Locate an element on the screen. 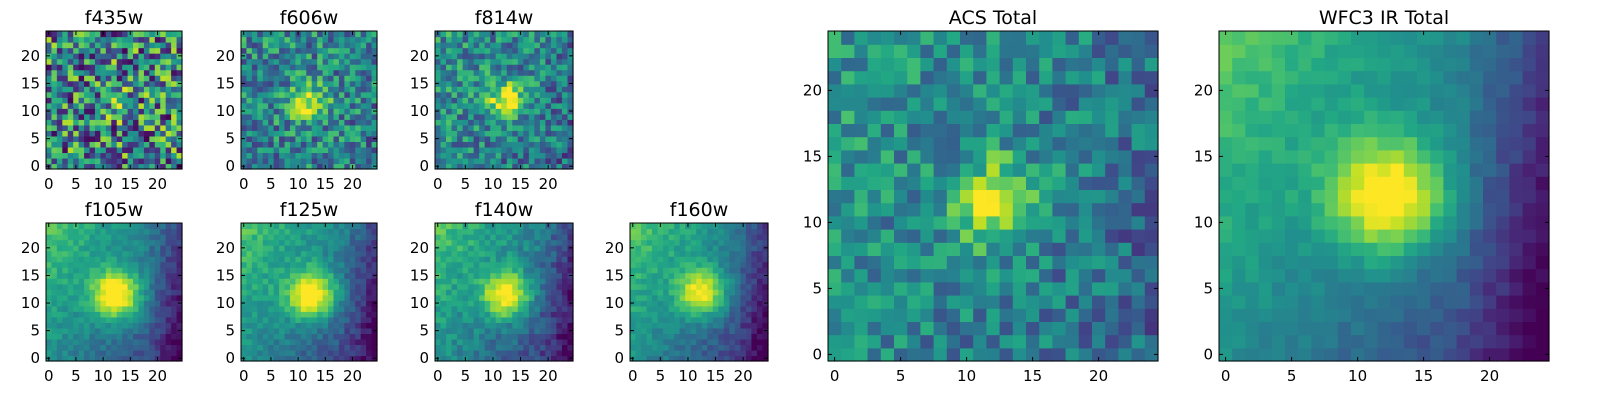 The width and height of the screenshot is (1600, 400). y-tick-label: 20 is located at coordinates (614, 248).